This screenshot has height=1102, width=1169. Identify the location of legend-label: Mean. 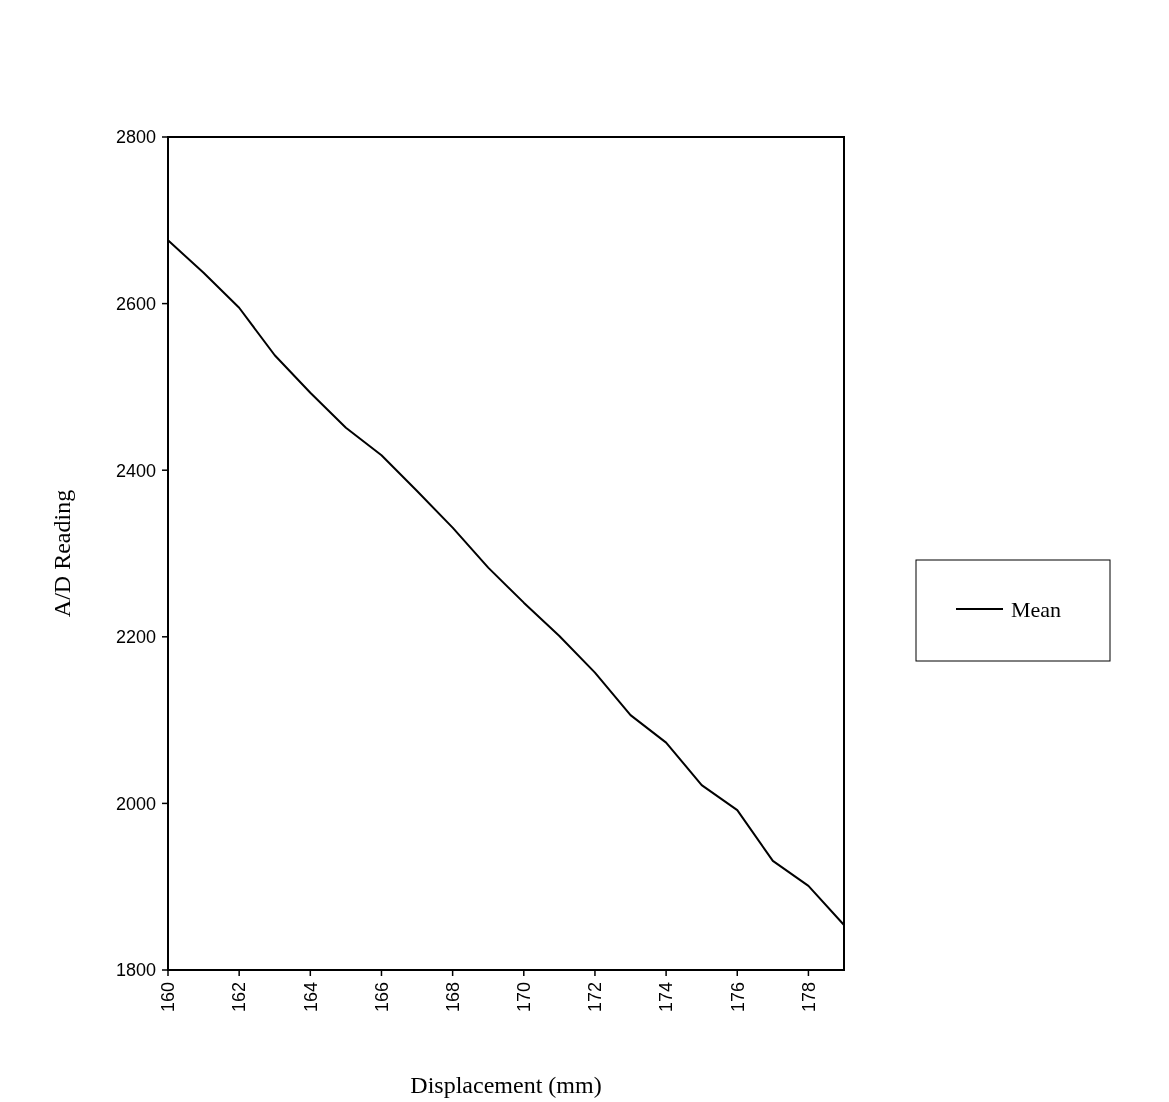
(1036, 609).